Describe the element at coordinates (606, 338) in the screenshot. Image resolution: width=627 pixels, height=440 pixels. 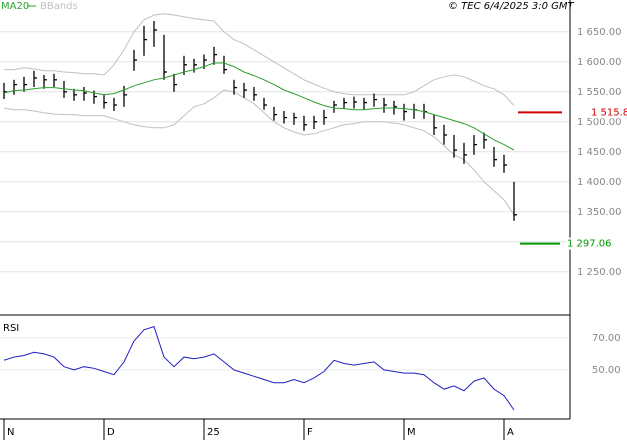
I see `y-tick-label: 70.00` at that location.